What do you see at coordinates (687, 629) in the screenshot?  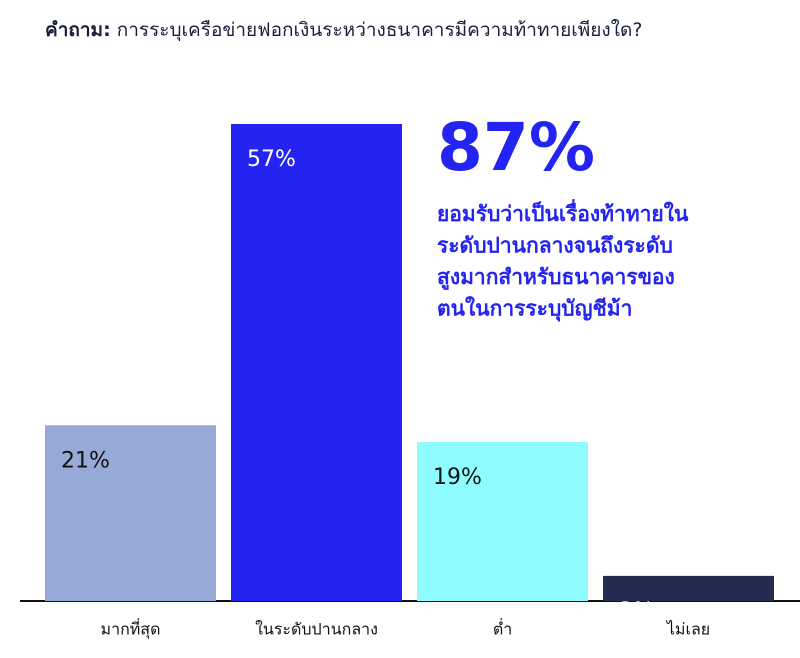 I see `x-tick-label: ไม่เลย` at bounding box center [687, 629].